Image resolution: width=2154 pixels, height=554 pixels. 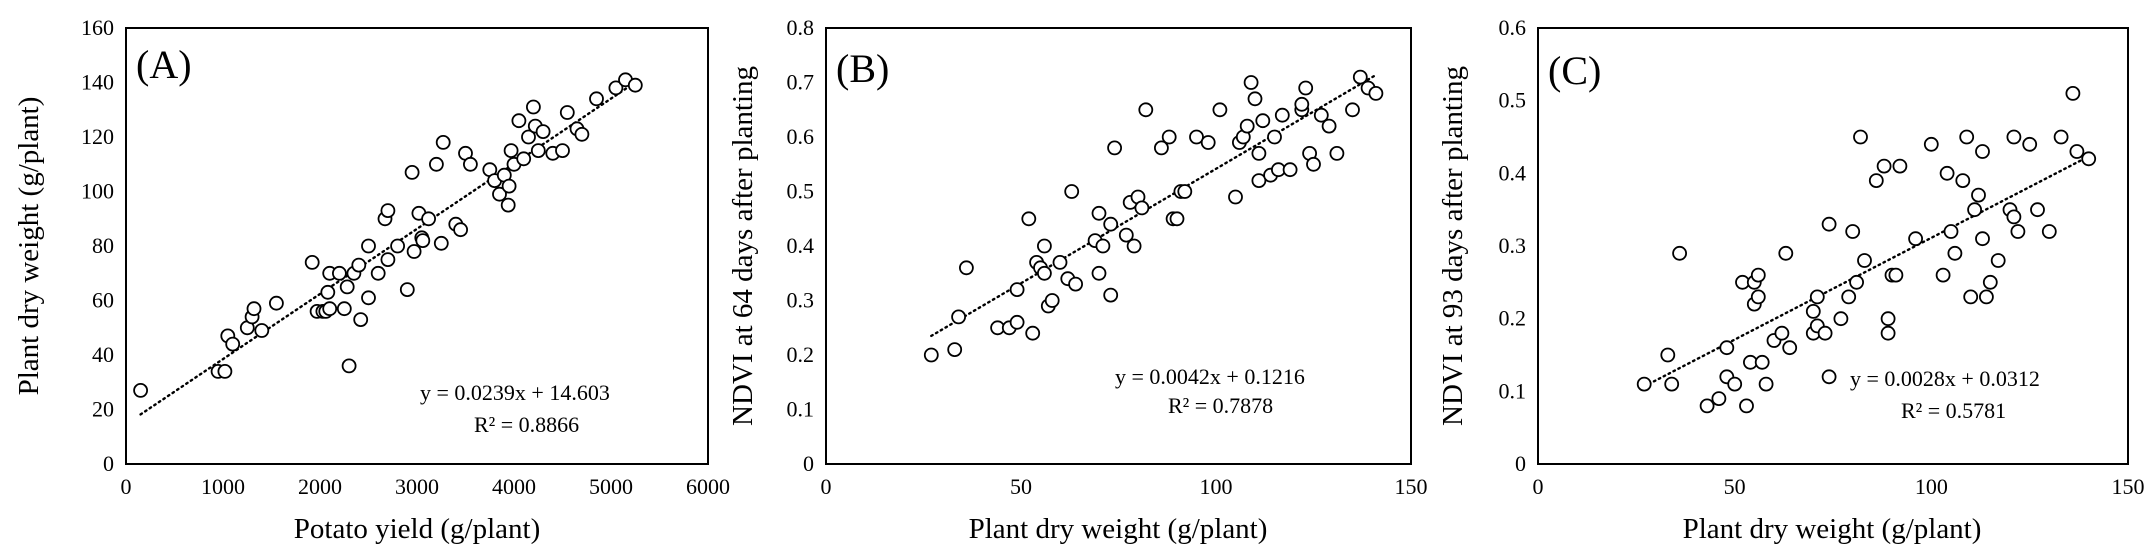 I want to click on y-tick-label: 80, so click(x=103, y=245).